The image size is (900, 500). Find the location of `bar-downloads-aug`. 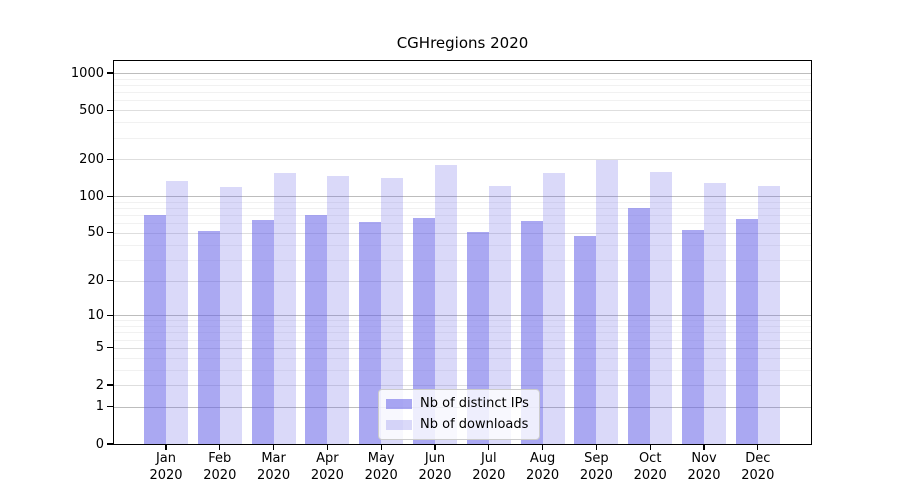

bar-downloads-aug is located at coordinates (553, 308).